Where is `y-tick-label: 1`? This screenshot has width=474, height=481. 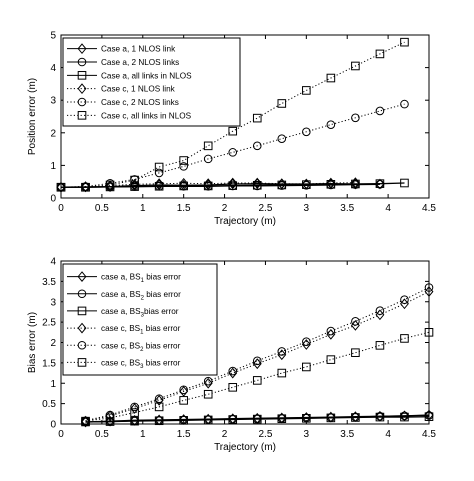
y-tick-label: 1 is located at coordinates (53, 166).